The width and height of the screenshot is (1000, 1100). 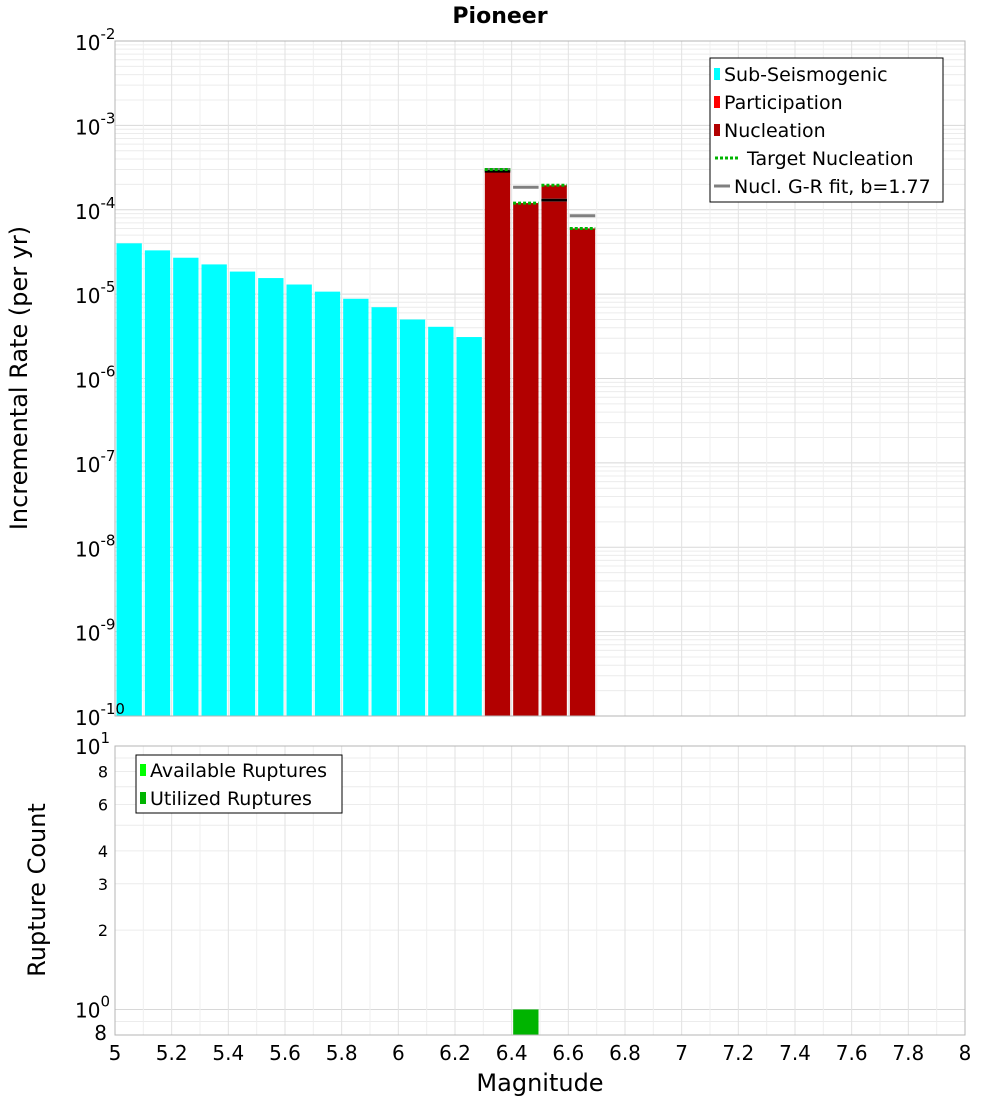 I want to click on y-tick-label: 10⁻⁵, so click(x=95, y=293).